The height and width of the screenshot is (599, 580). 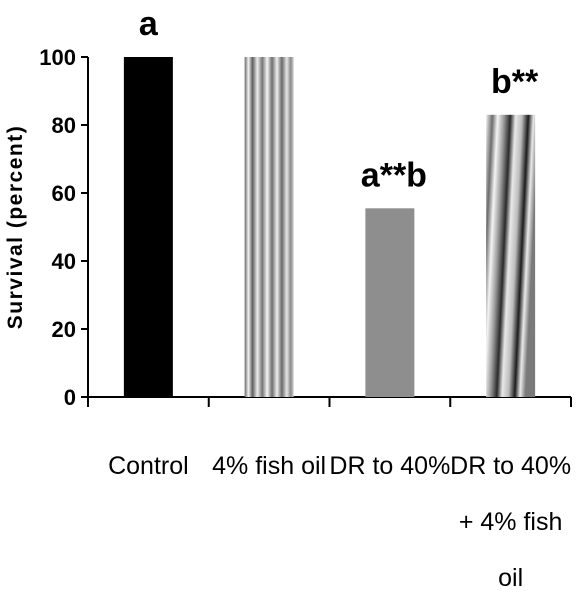 I want to click on x-category-label: DR to 40% + 4% fish oil, so click(x=510, y=522).